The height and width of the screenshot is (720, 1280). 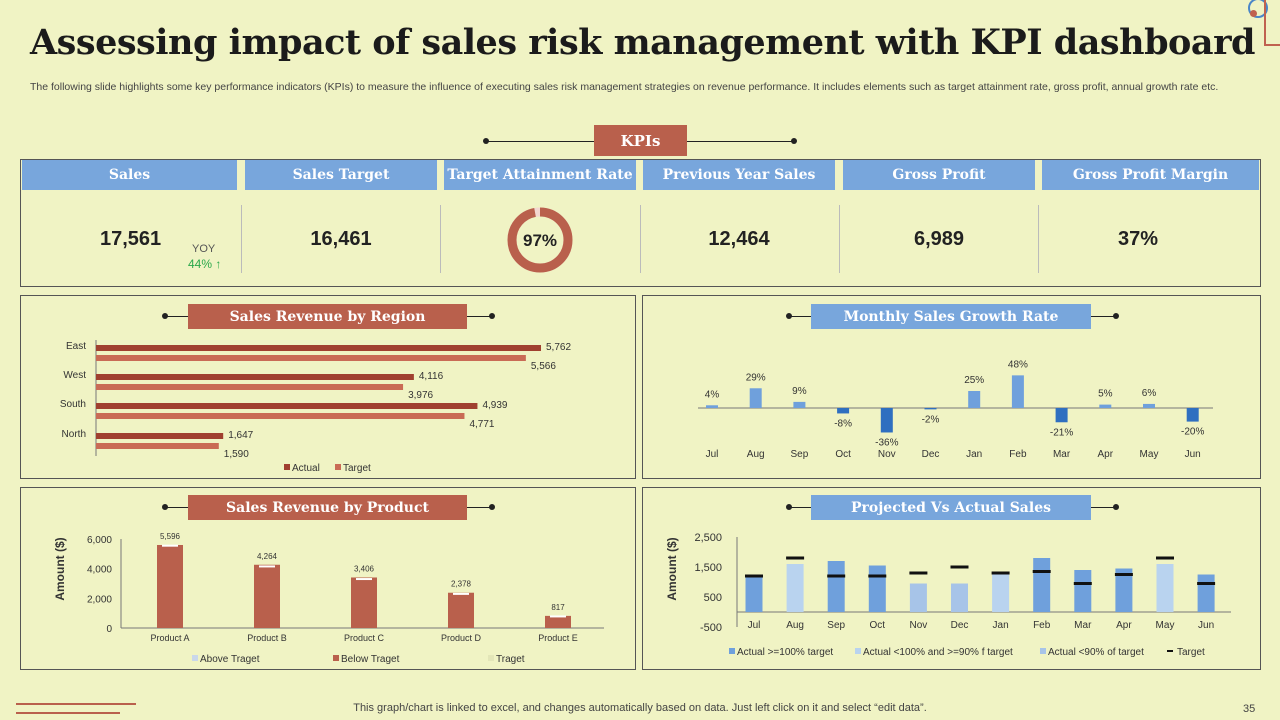 I want to click on product-y-tick: 2,000, so click(x=99, y=599).